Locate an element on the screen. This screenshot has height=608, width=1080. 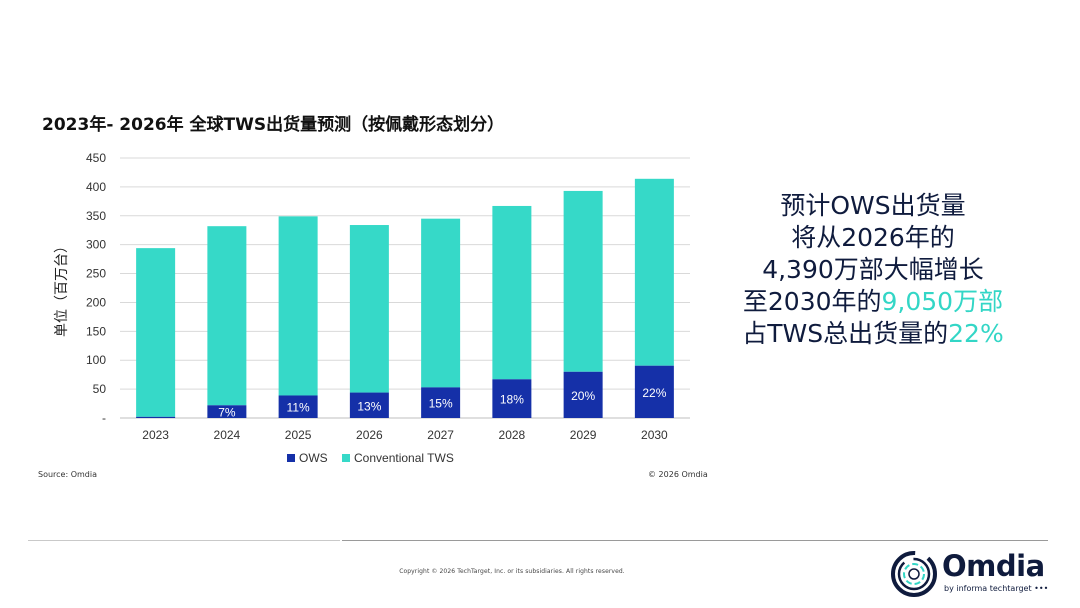
callout-line-5: 占TWS总出货量的22% is located at coordinates (873, 334).